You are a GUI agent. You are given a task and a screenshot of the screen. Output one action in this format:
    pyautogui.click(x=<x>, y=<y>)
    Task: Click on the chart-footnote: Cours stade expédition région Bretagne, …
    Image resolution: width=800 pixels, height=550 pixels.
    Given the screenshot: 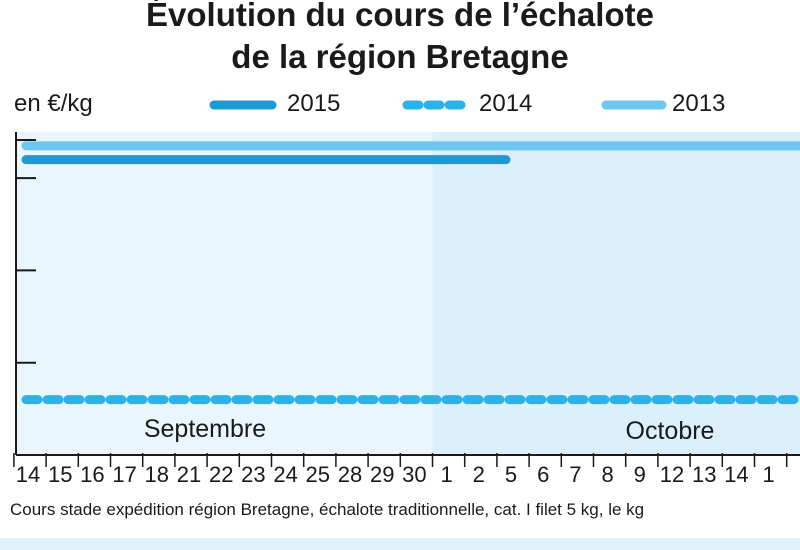 What is the action you would take?
    pyautogui.click(x=327, y=509)
    